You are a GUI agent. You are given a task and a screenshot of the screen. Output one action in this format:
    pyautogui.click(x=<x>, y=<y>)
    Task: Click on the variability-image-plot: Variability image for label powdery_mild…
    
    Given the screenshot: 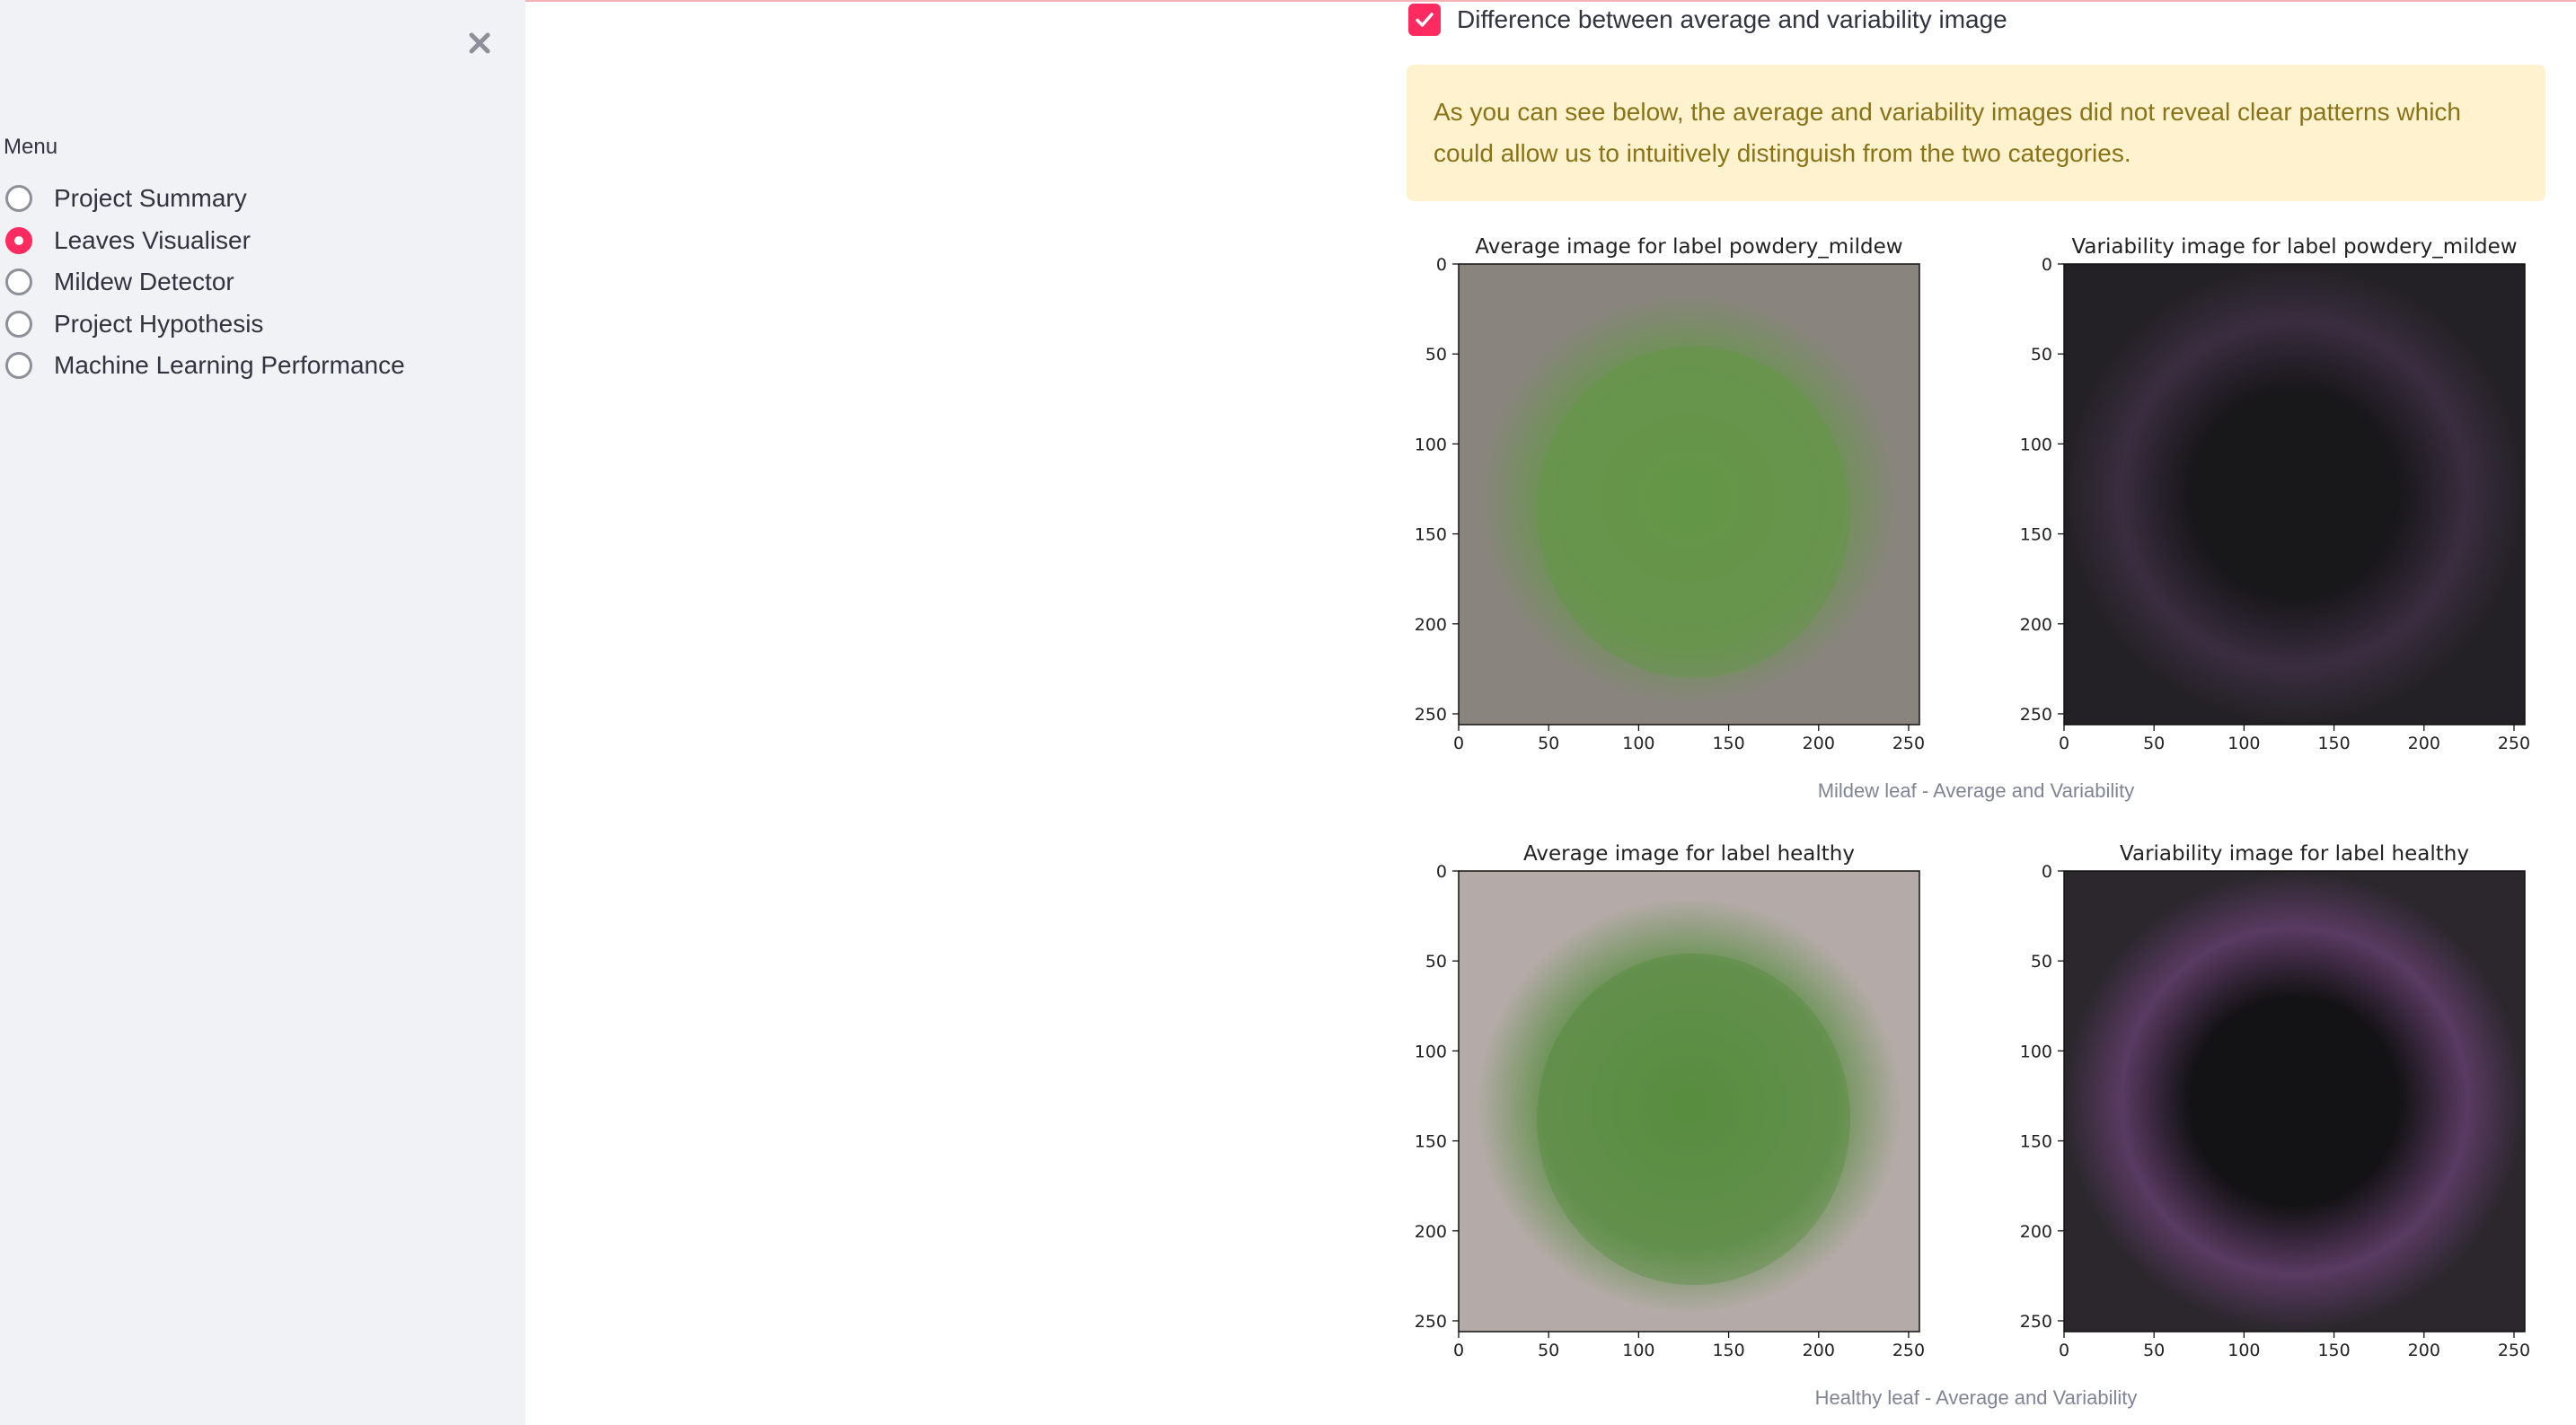 What is the action you would take?
    pyautogui.click(x=2275, y=494)
    